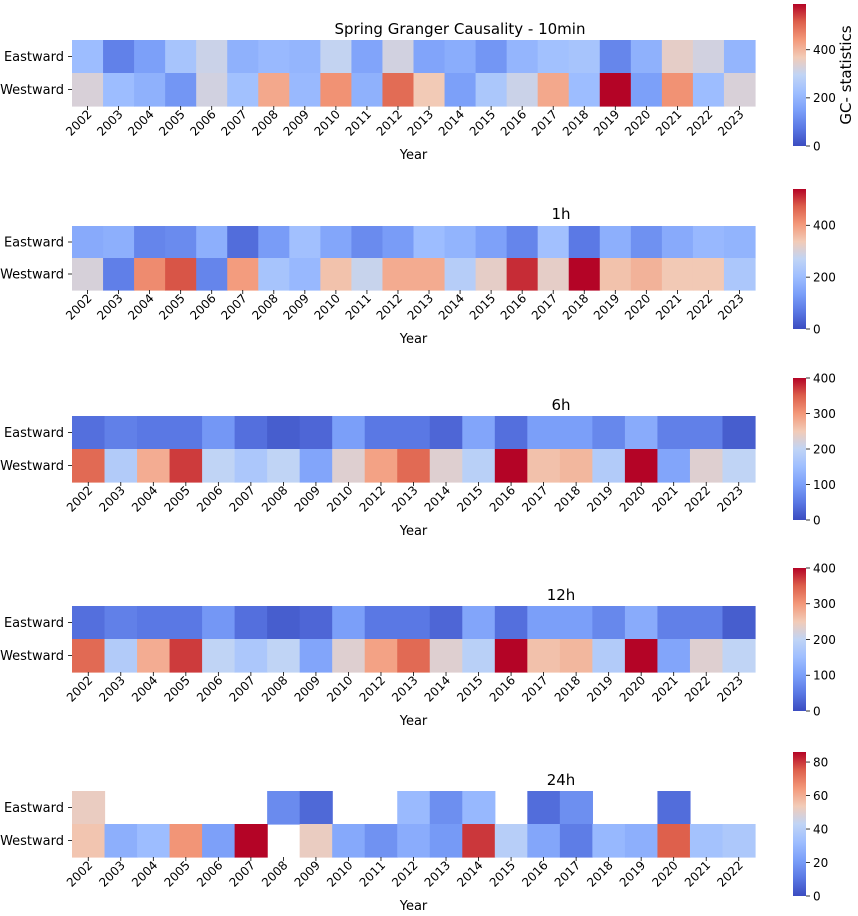 Image resolution: width=858 pixels, height=916 pixels. What do you see at coordinates (820, 762) in the screenshot?
I see `colorbar-tick-label: 80` at bounding box center [820, 762].